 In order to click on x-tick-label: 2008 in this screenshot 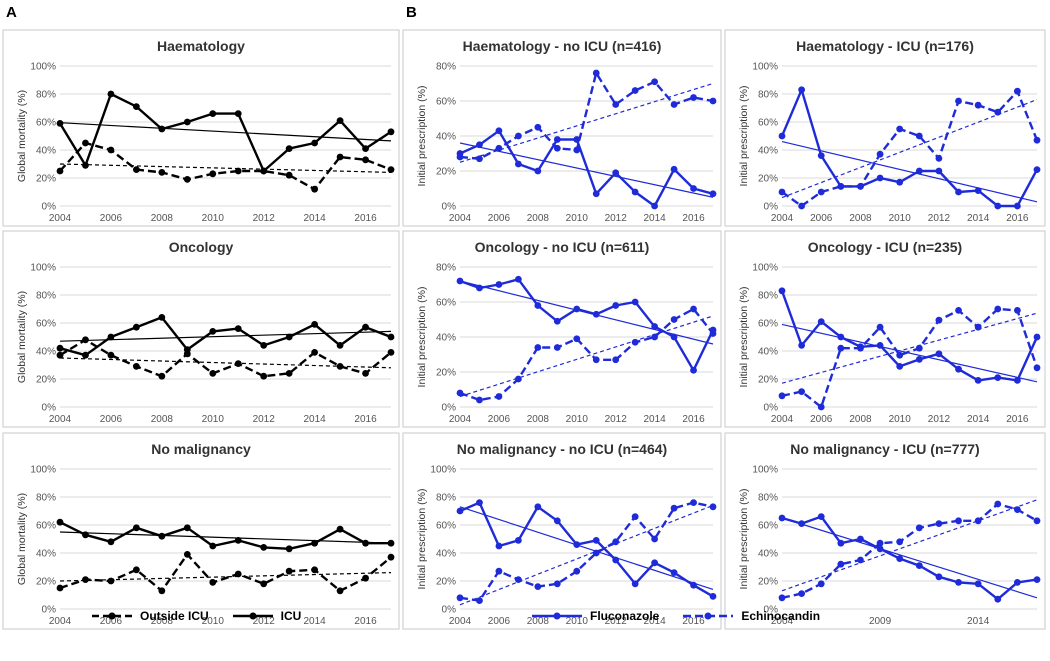, I will do `click(860, 218)`.